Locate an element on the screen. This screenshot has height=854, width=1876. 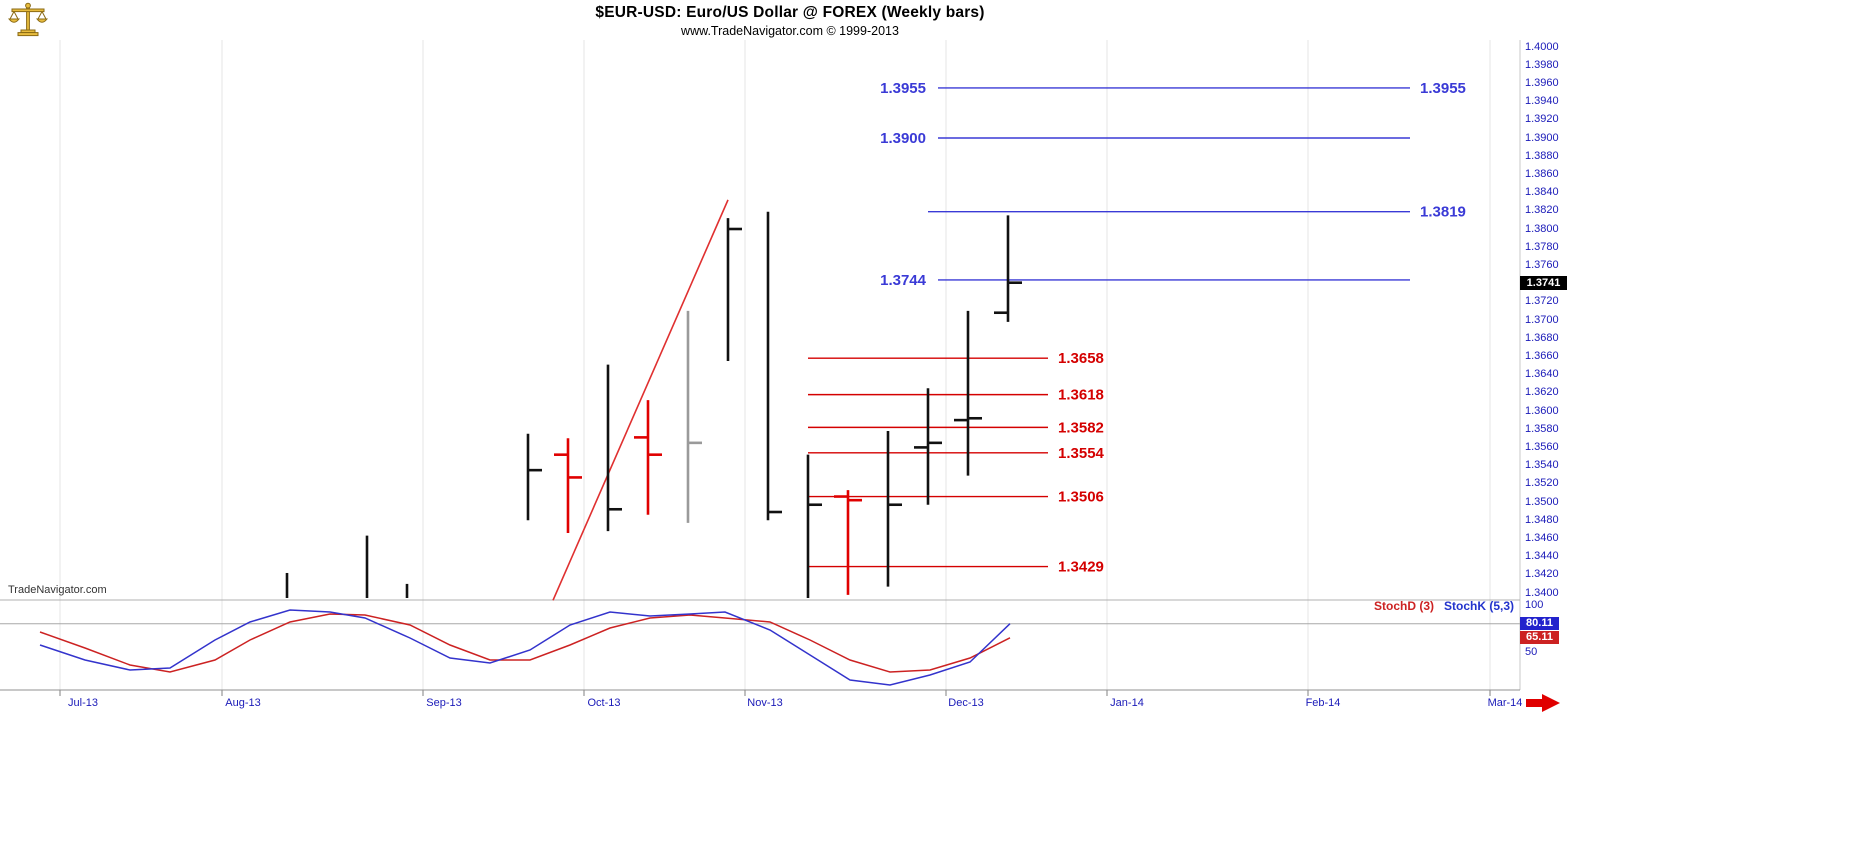
price-axis-label: 1.3660 is located at coordinates (1542, 355).